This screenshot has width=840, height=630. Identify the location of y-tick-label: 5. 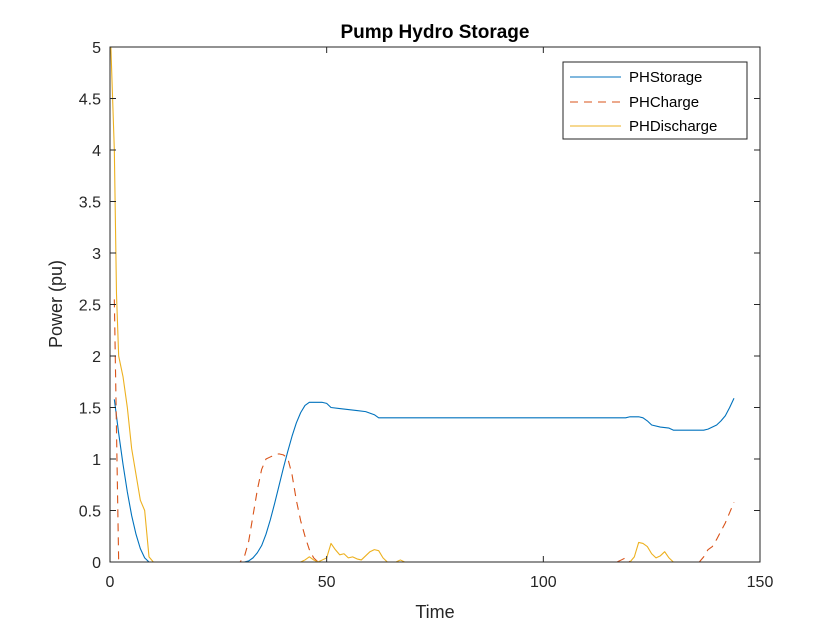
(96, 48).